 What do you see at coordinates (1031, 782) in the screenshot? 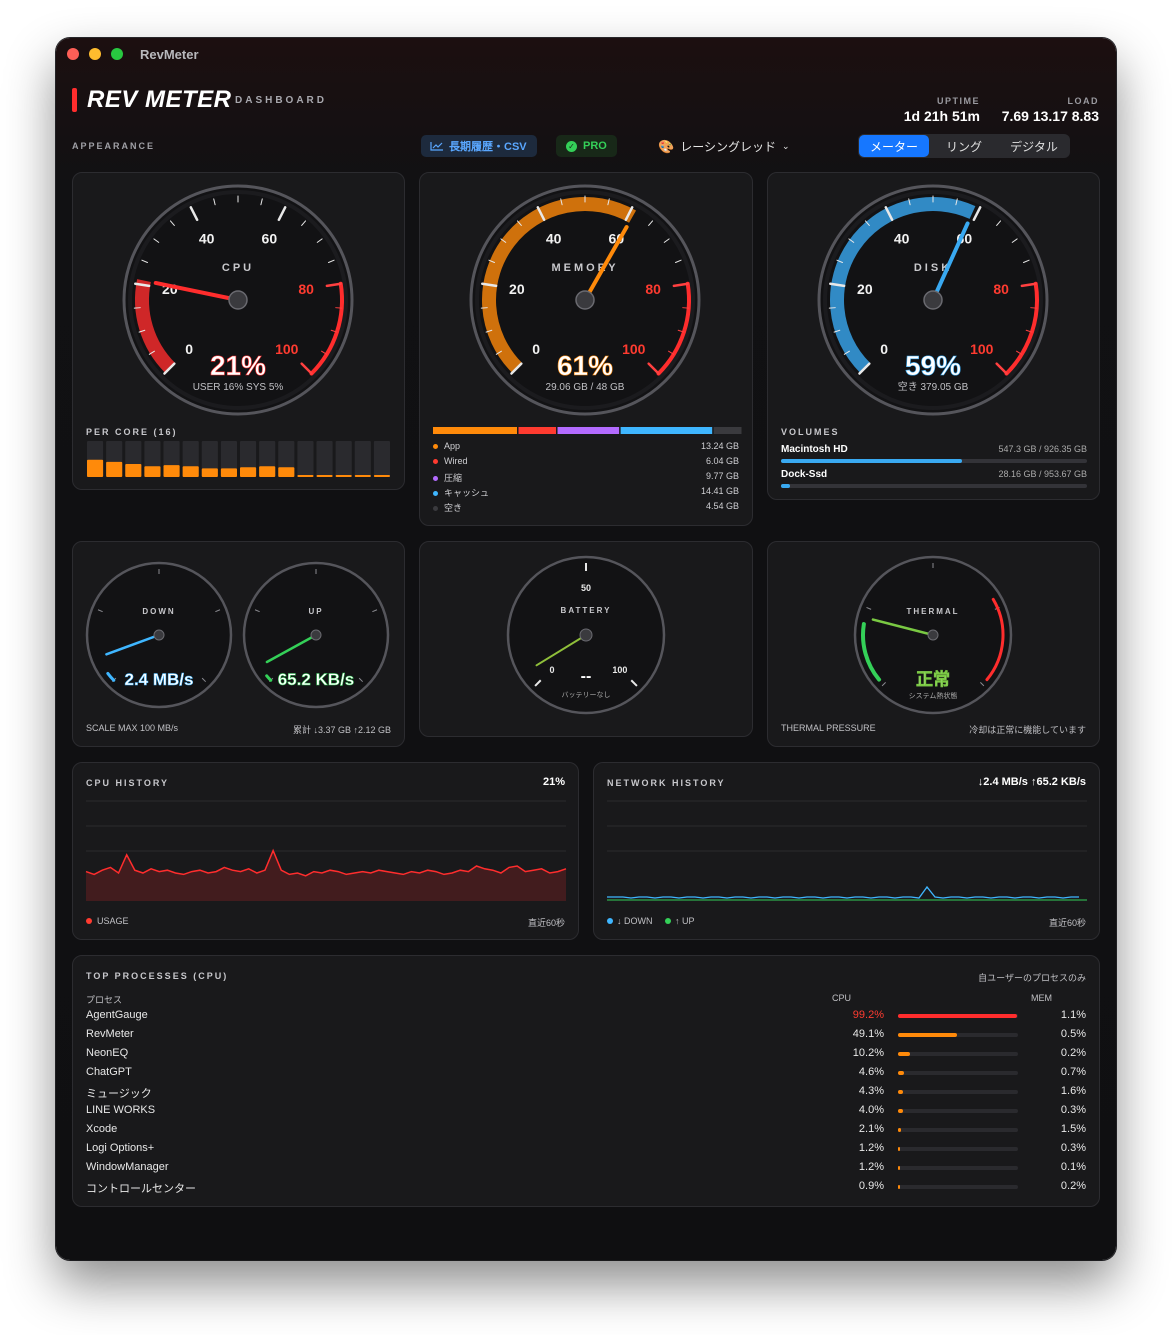
I see `network-history-value: ↓2.4 MB/s ↑65.2 KB/s` at bounding box center [1031, 782].